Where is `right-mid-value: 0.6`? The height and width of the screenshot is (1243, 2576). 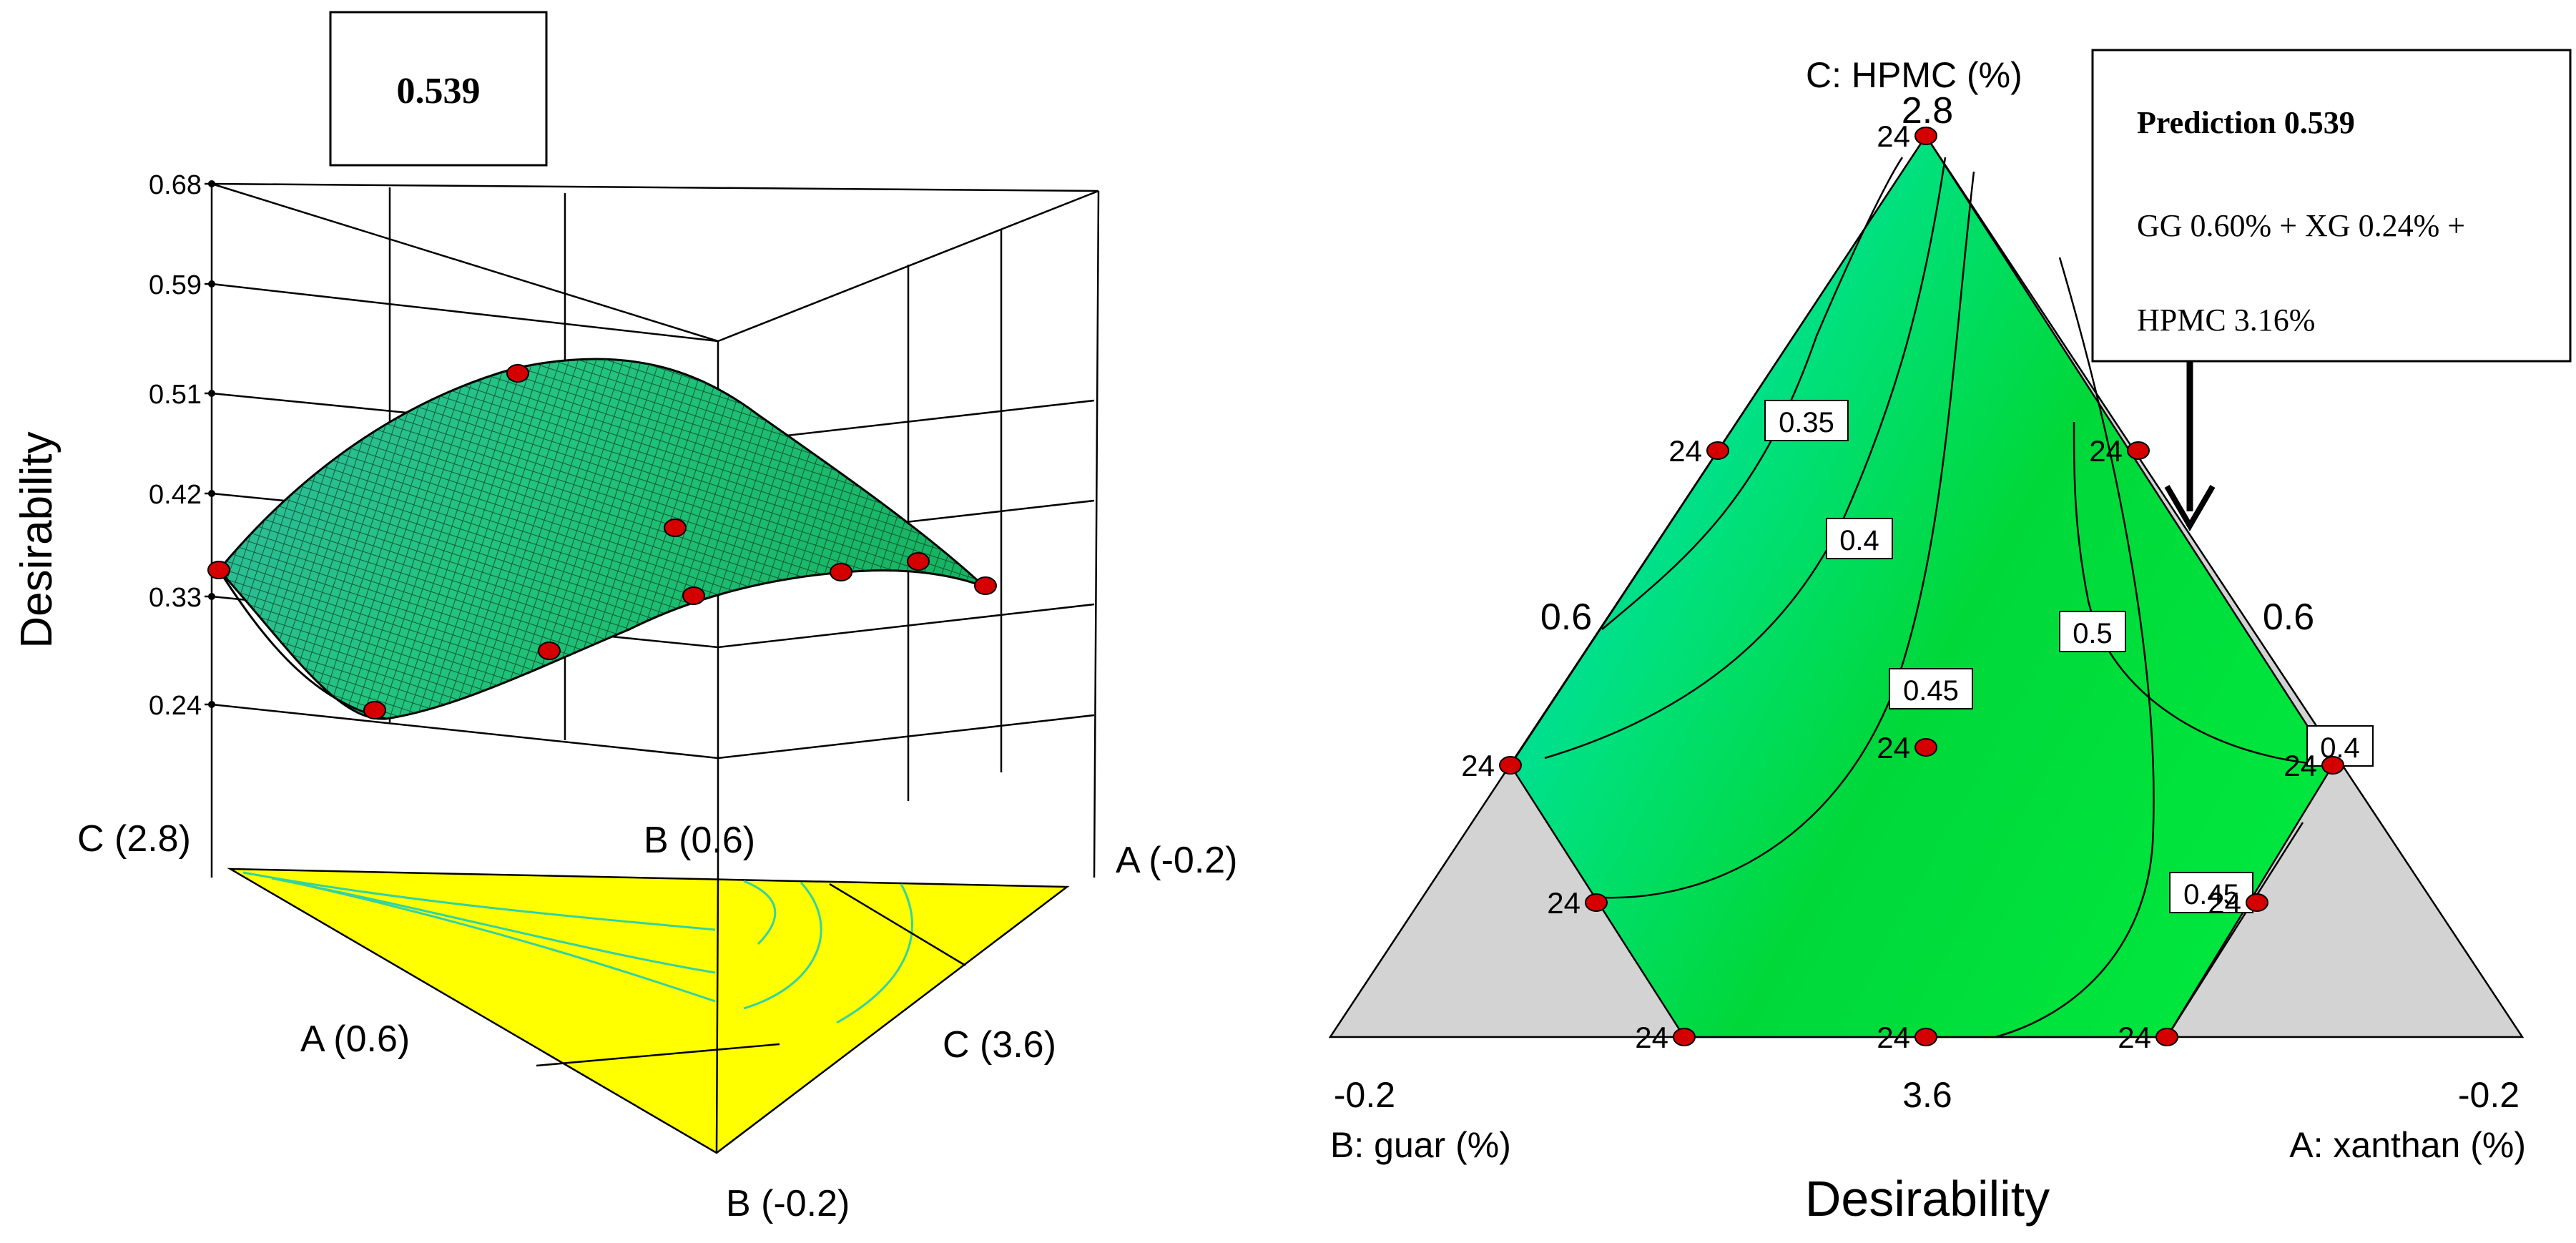 right-mid-value: 0.6 is located at coordinates (2288, 617).